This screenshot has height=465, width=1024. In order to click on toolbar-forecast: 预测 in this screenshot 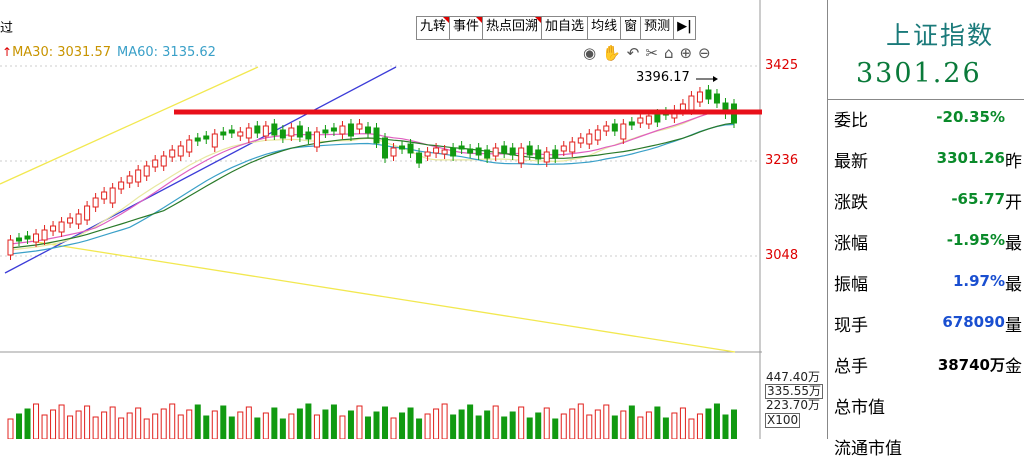, I will do `click(658, 28)`.